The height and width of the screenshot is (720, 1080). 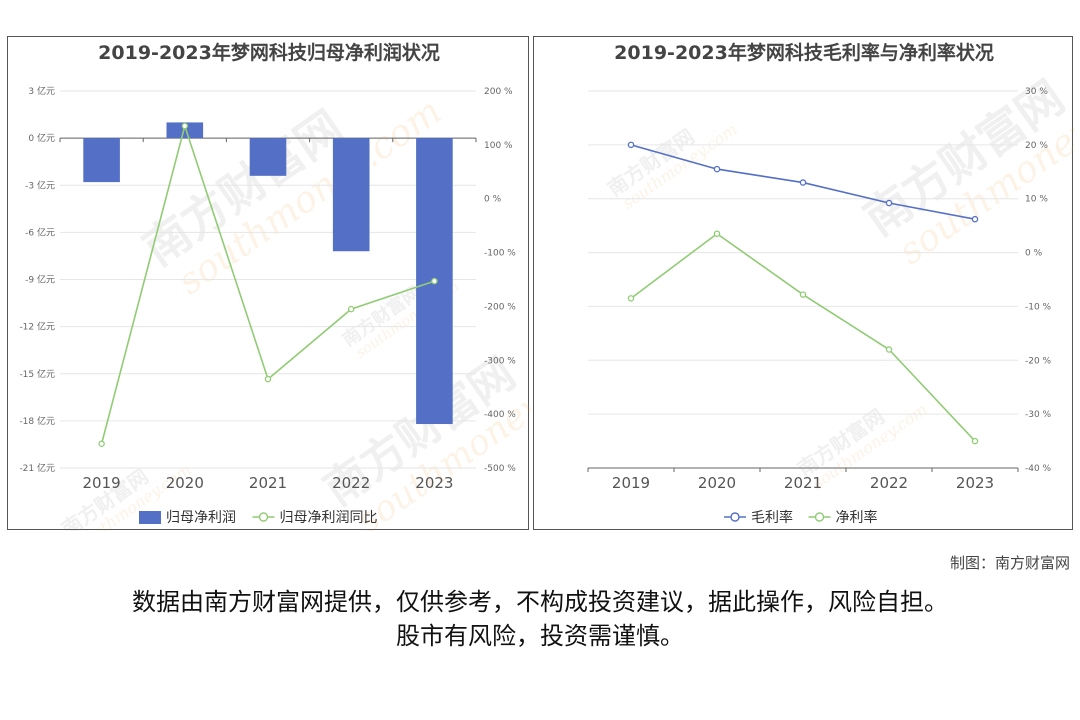 What do you see at coordinates (1038, 307) in the screenshot?
I see `y-right-tick-label: -10 %` at bounding box center [1038, 307].